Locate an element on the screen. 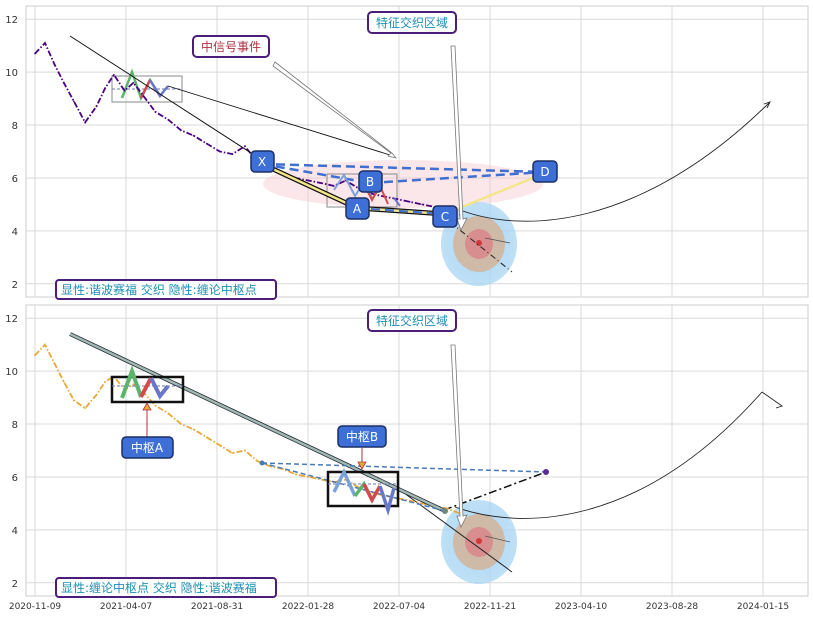 The image size is (813, 621). bottom-point-start is located at coordinates (262, 463).